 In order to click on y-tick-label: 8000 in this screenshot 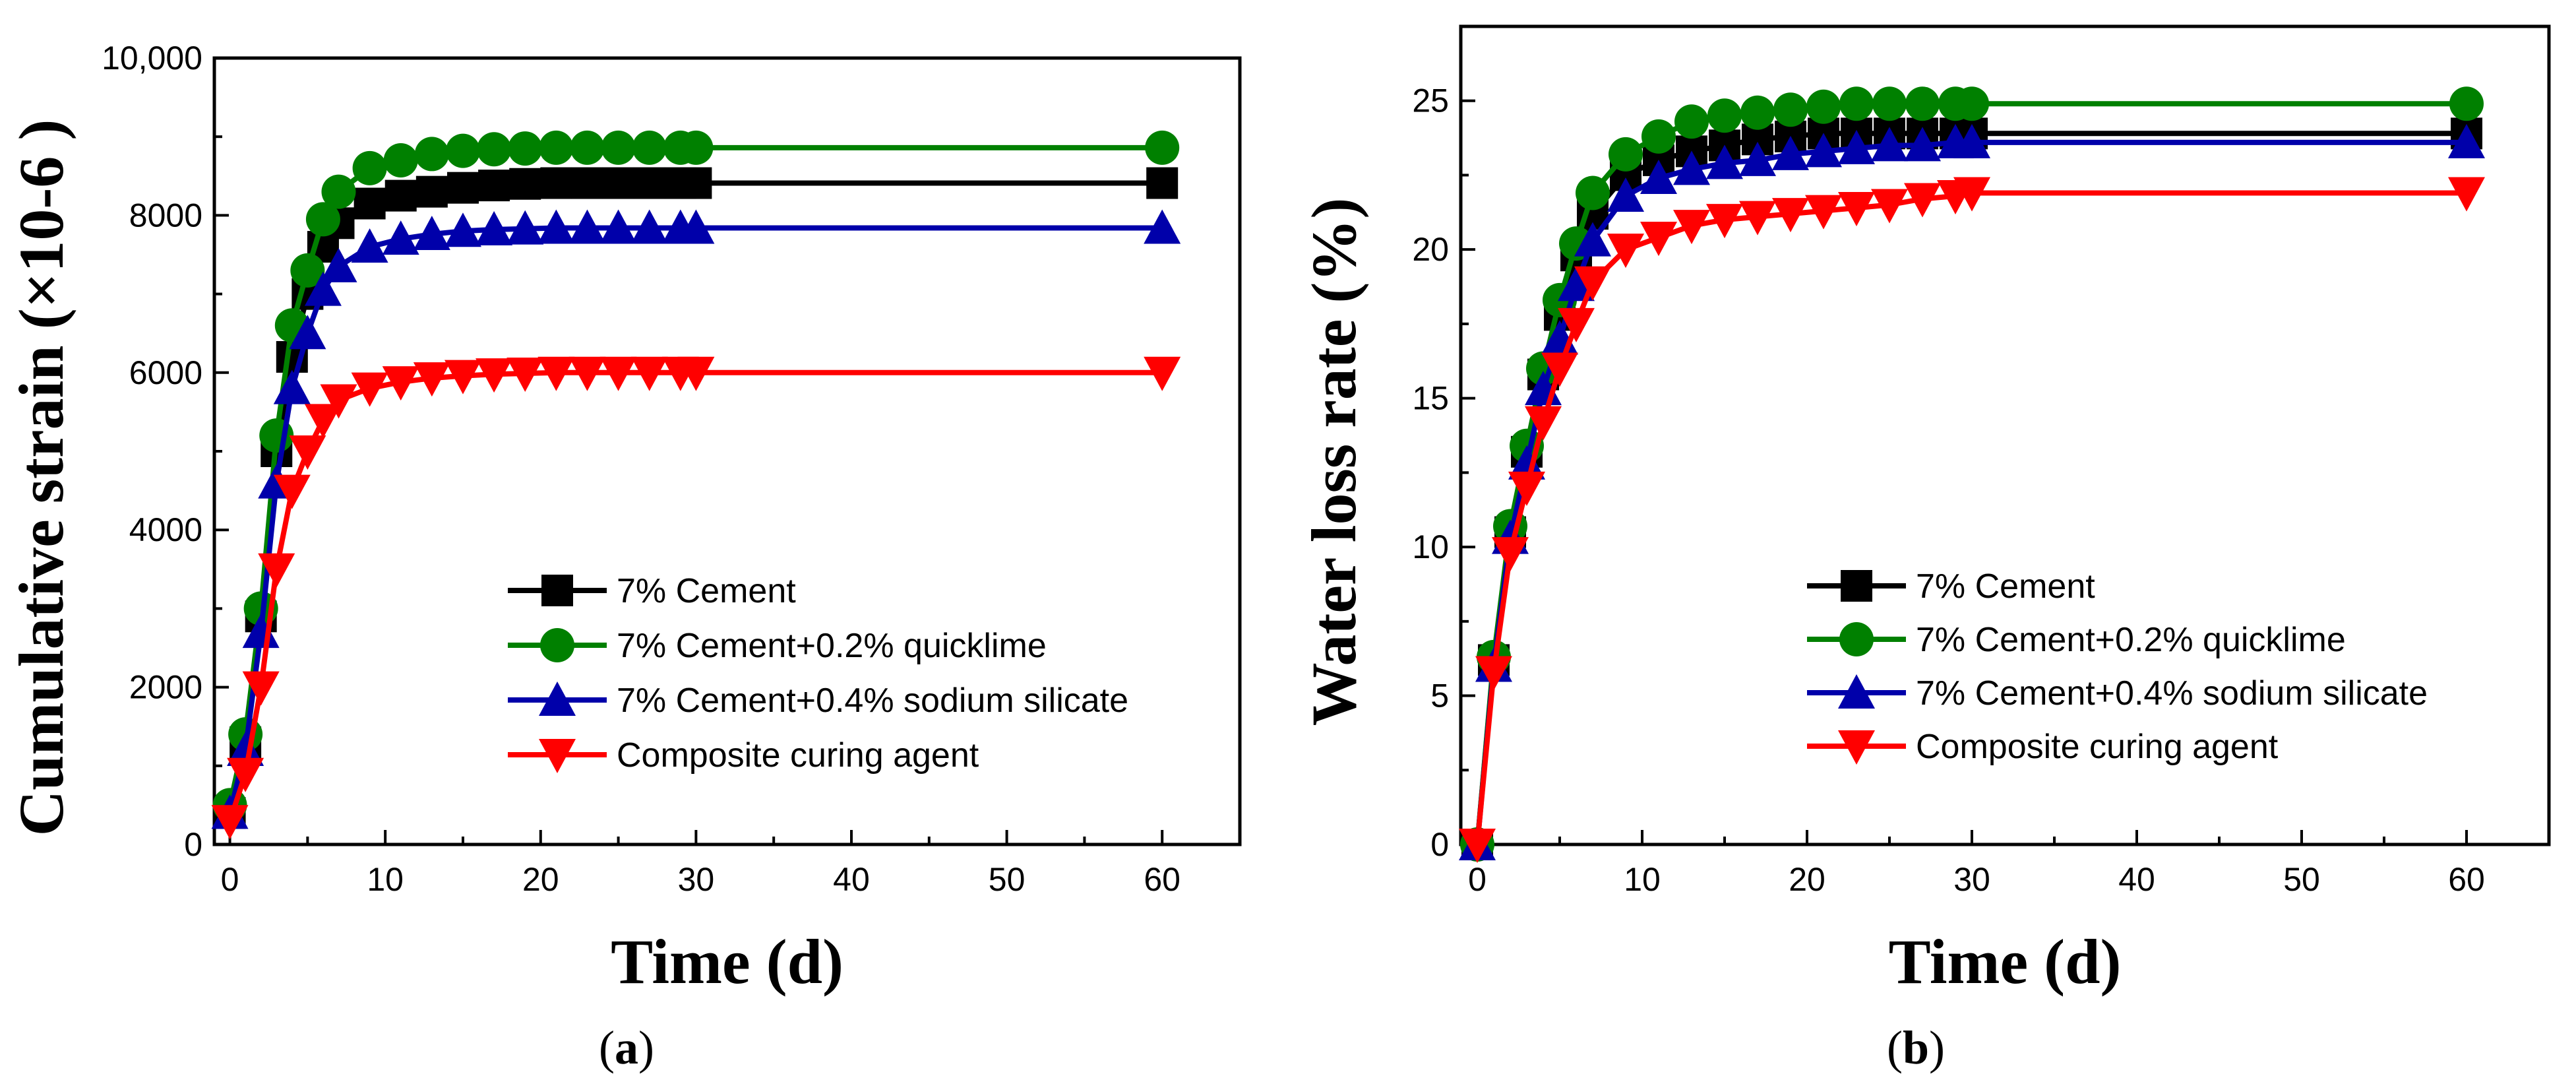, I will do `click(165, 216)`.